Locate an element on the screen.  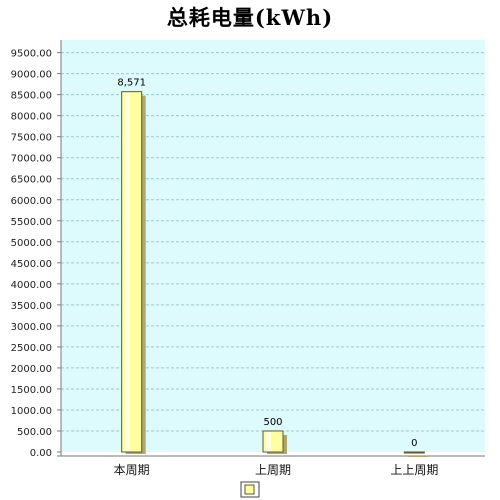
y-tick-label: 6000.00 is located at coordinates (31, 201).